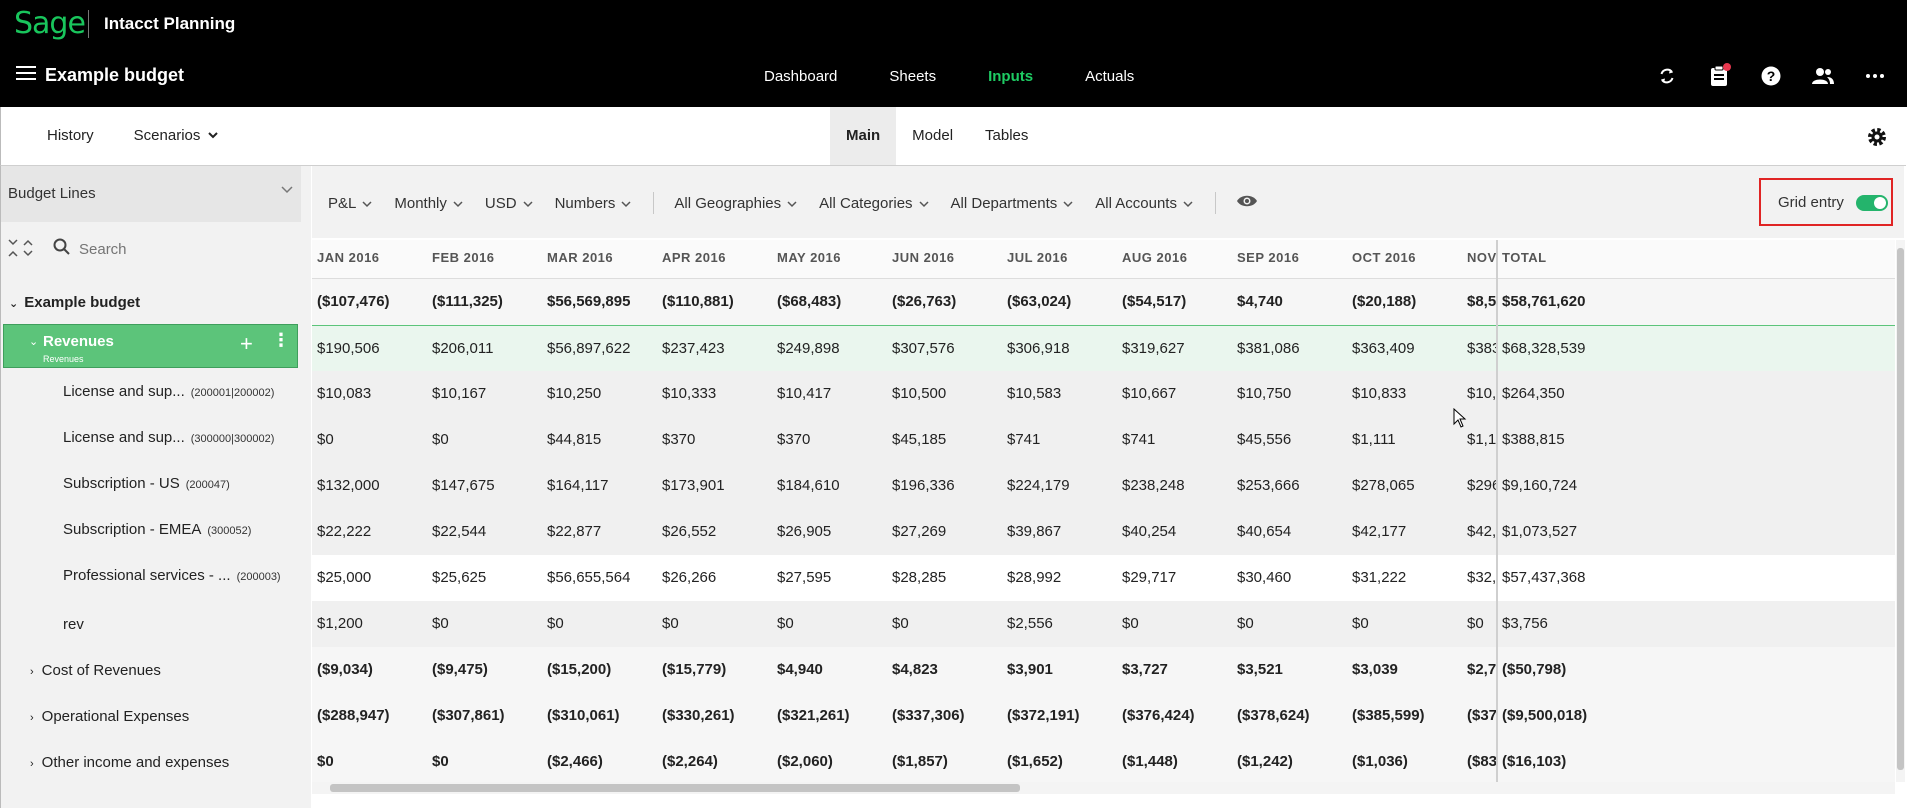  What do you see at coordinates (1482, 301) in the screenshot?
I see `grid-cell: $8,55` at bounding box center [1482, 301].